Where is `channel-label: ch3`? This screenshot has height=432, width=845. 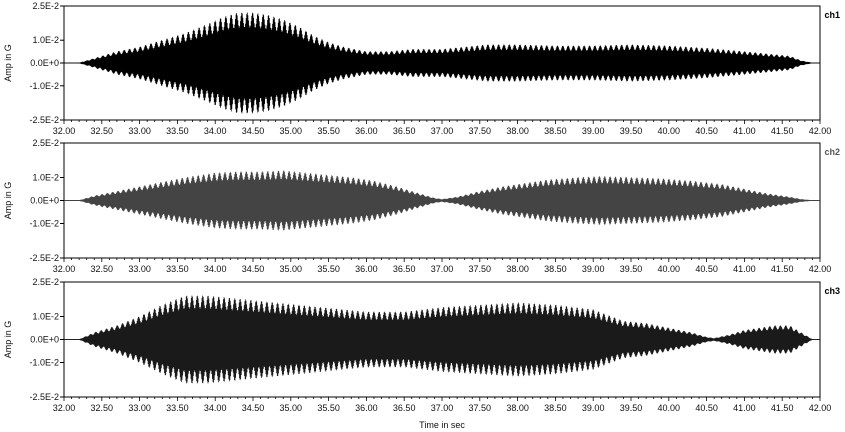
channel-label: ch3 is located at coordinates (832, 291).